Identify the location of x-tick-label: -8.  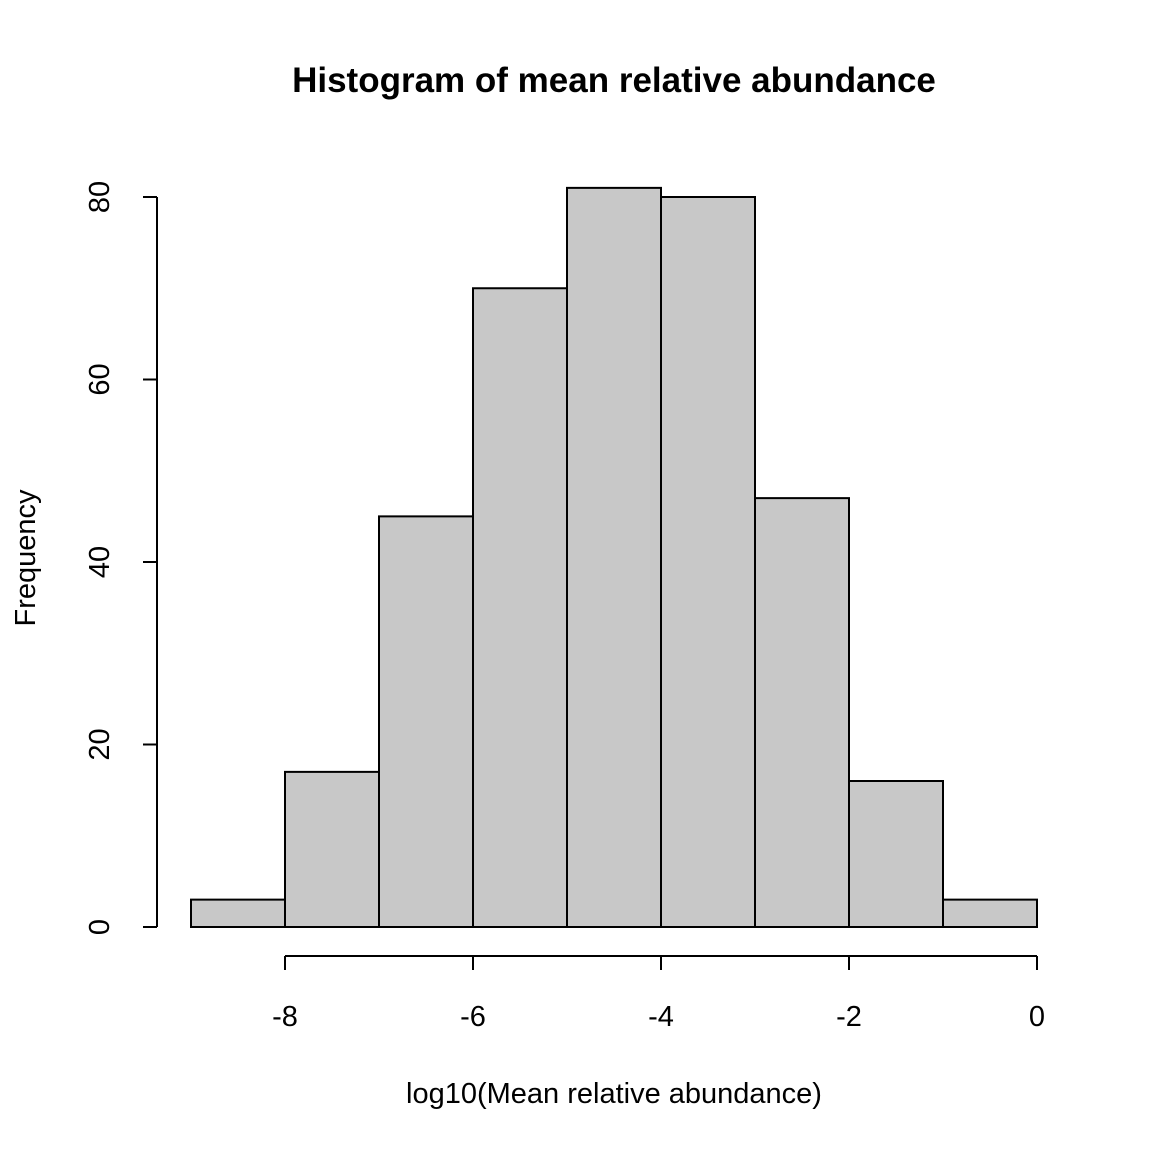
(285, 1017).